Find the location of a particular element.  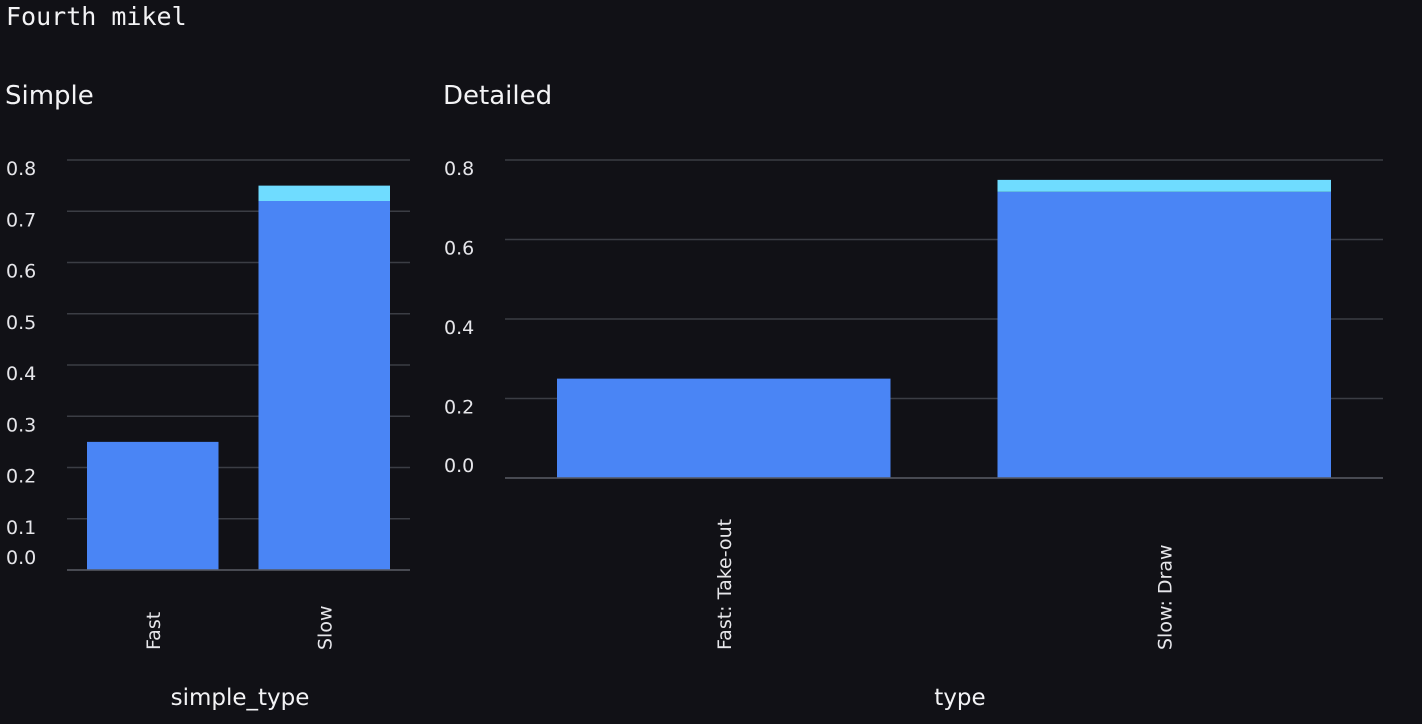

detailed-chart-title: Detailed is located at coordinates (498, 96).